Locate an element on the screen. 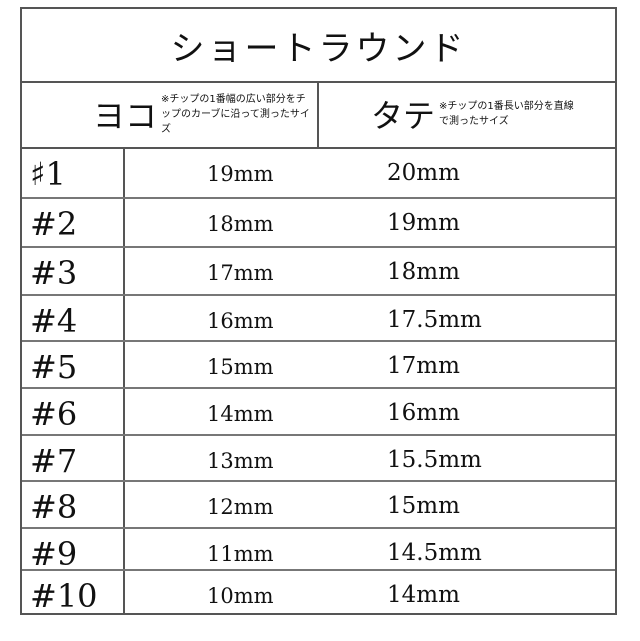 This screenshot has width=640, height=641. width-cell: 15mm is located at coordinates (240, 367).